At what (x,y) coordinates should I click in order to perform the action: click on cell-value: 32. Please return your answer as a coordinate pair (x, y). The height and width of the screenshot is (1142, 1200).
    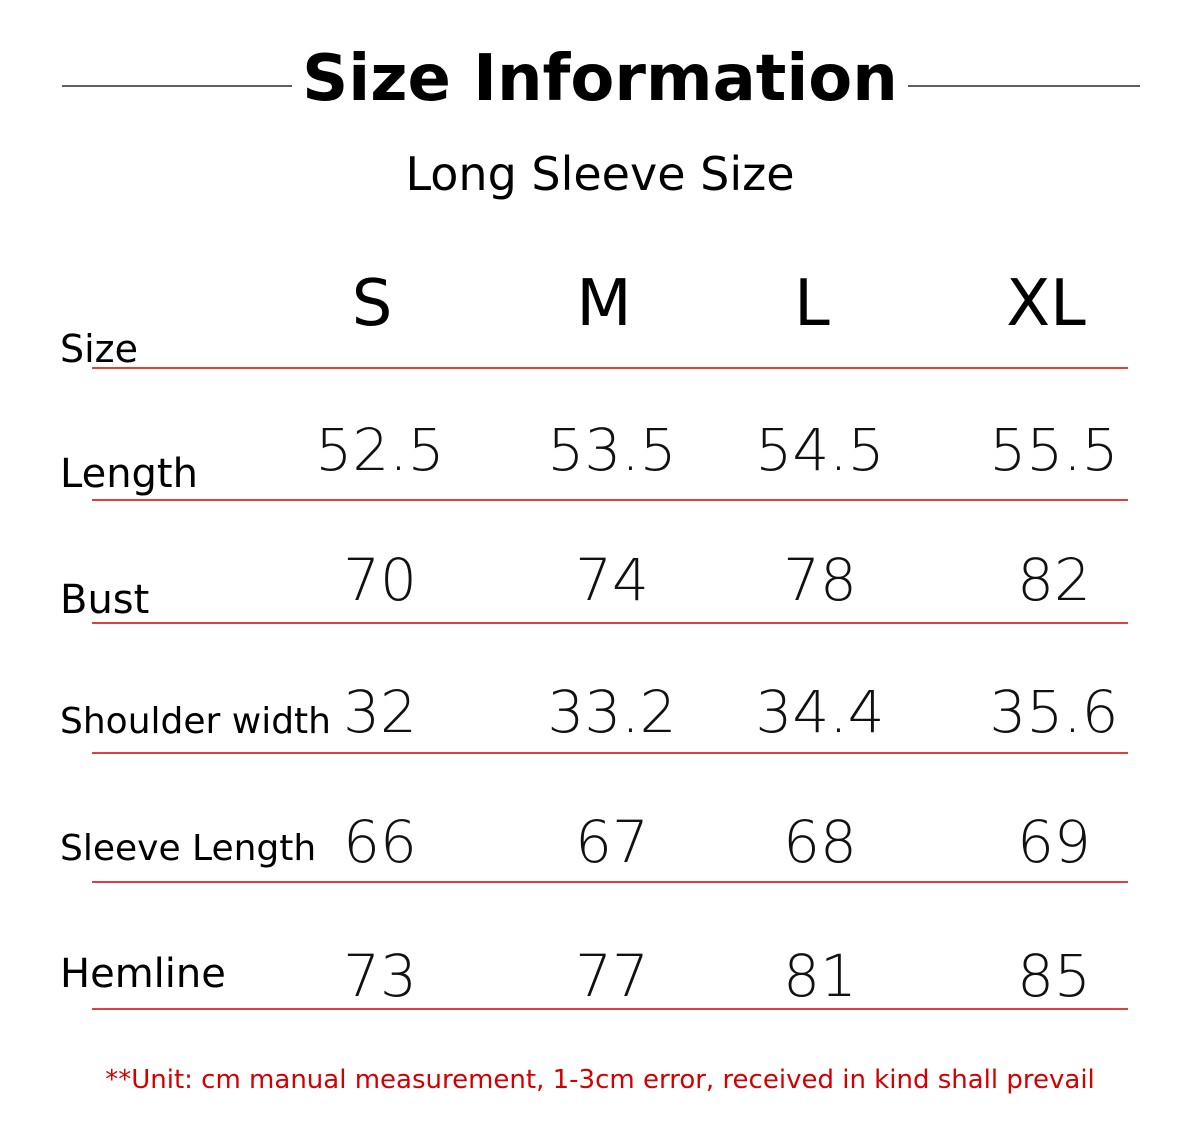
    Looking at the image, I should click on (380, 712).